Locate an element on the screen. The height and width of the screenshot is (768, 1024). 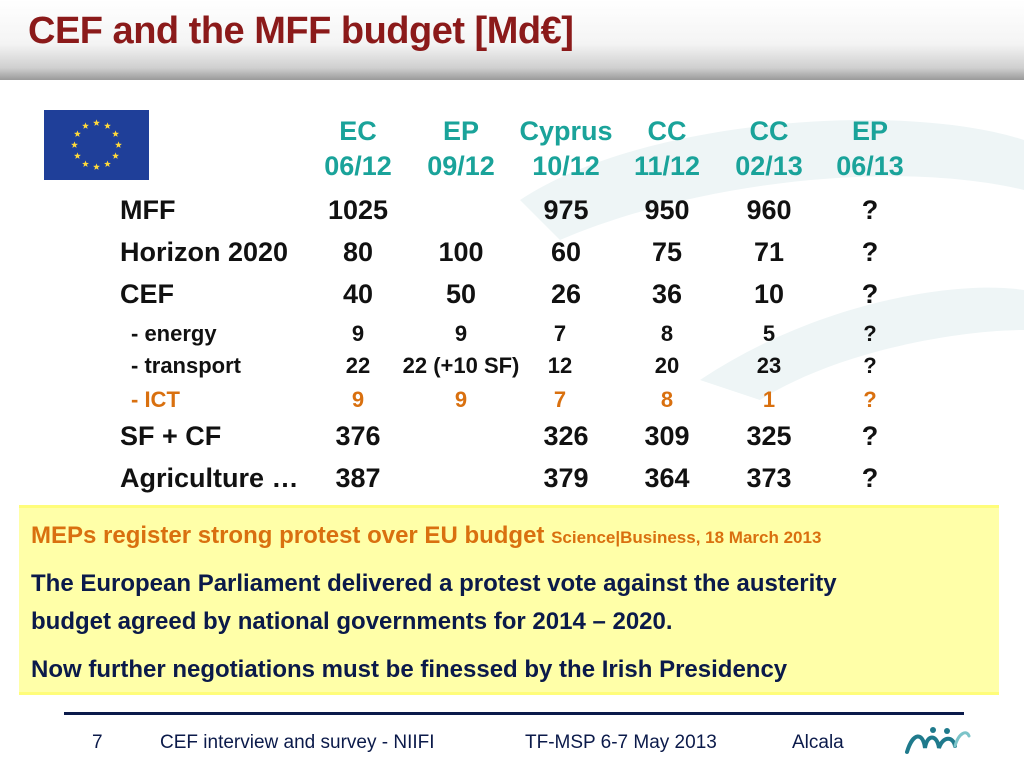
table-cell: 387 is located at coordinates (358, 478).